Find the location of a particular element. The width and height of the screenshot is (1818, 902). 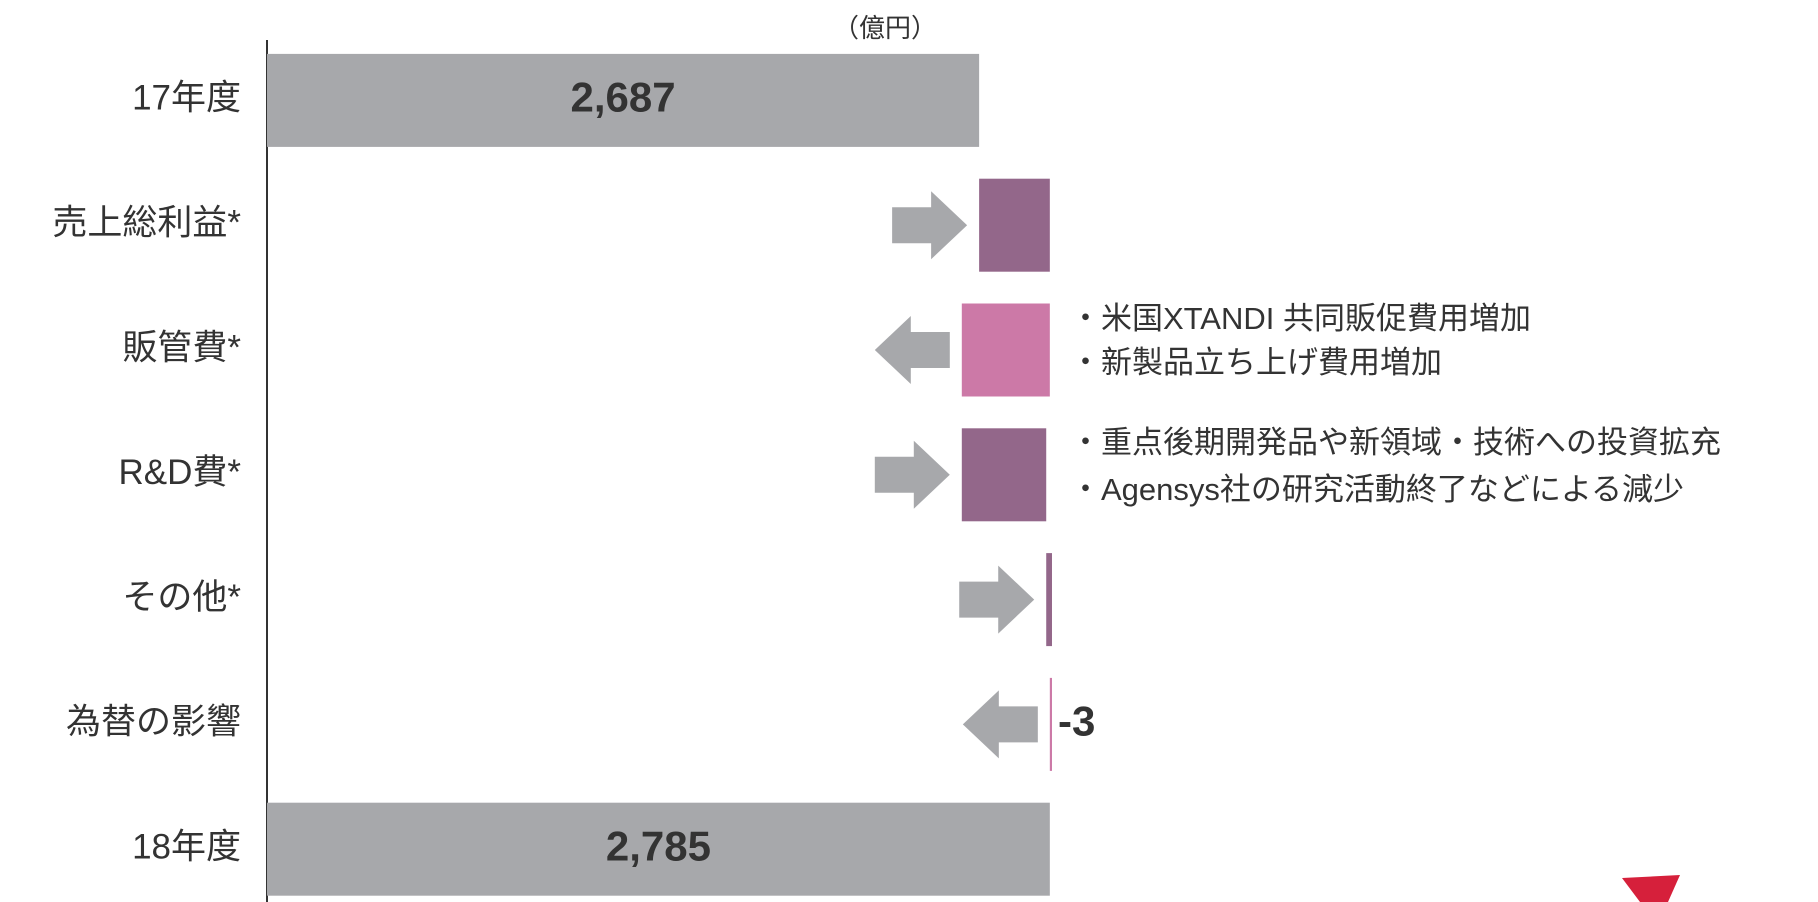

annotation: ・Agensys社の研究活動終了などによる減少 is located at coordinates (1377, 489).